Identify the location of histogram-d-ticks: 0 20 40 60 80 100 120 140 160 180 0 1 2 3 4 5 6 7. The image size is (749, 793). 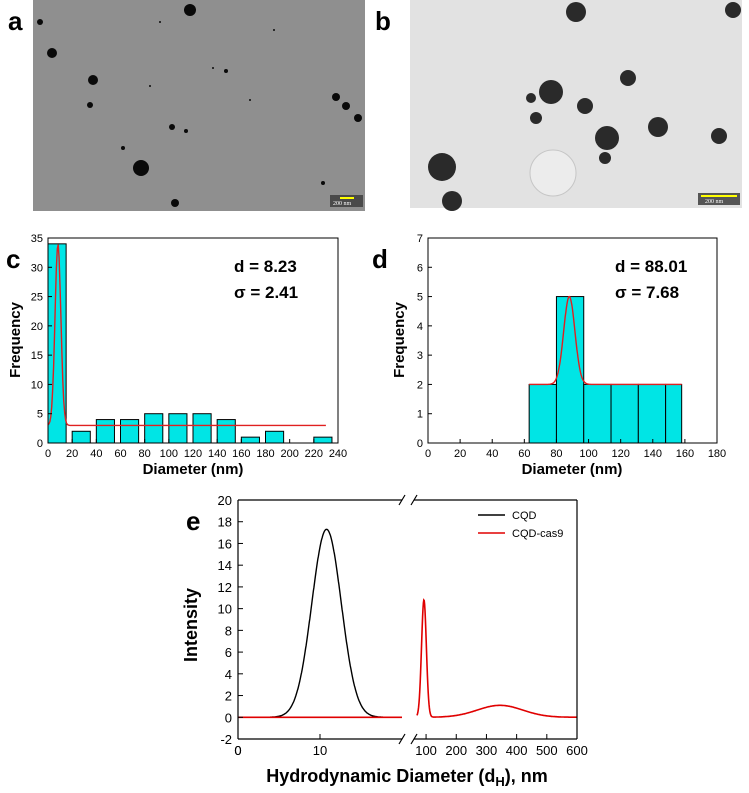
(571, 346).